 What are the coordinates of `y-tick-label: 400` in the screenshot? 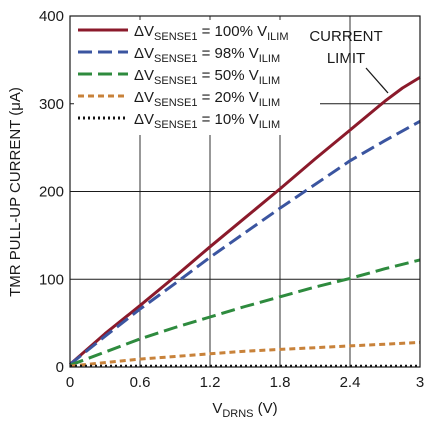 It's located at (51, 16).